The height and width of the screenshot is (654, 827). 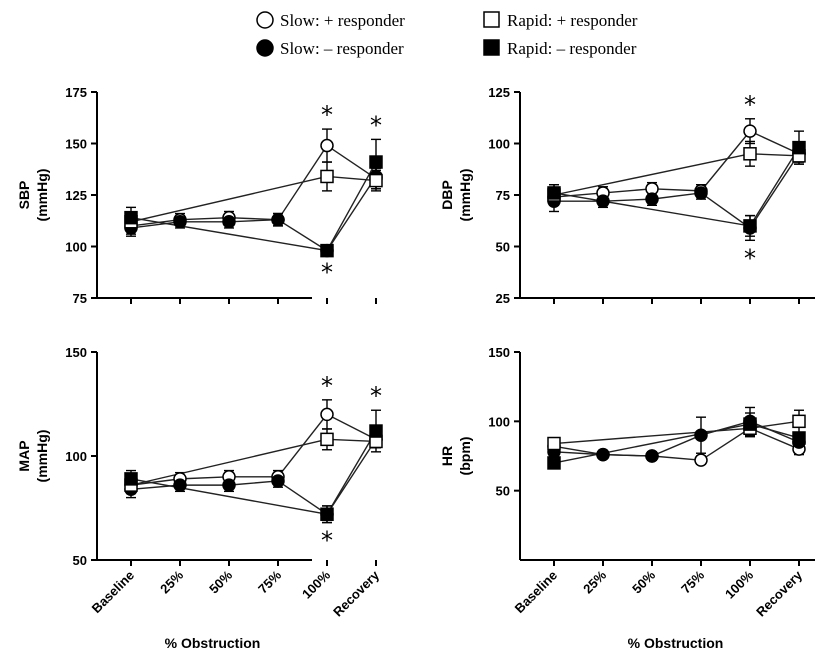 What do you see at coordinates (447, 456) in the screenshot?
I see `y-axis-label-line: HR` at bounding box center [447, 456].